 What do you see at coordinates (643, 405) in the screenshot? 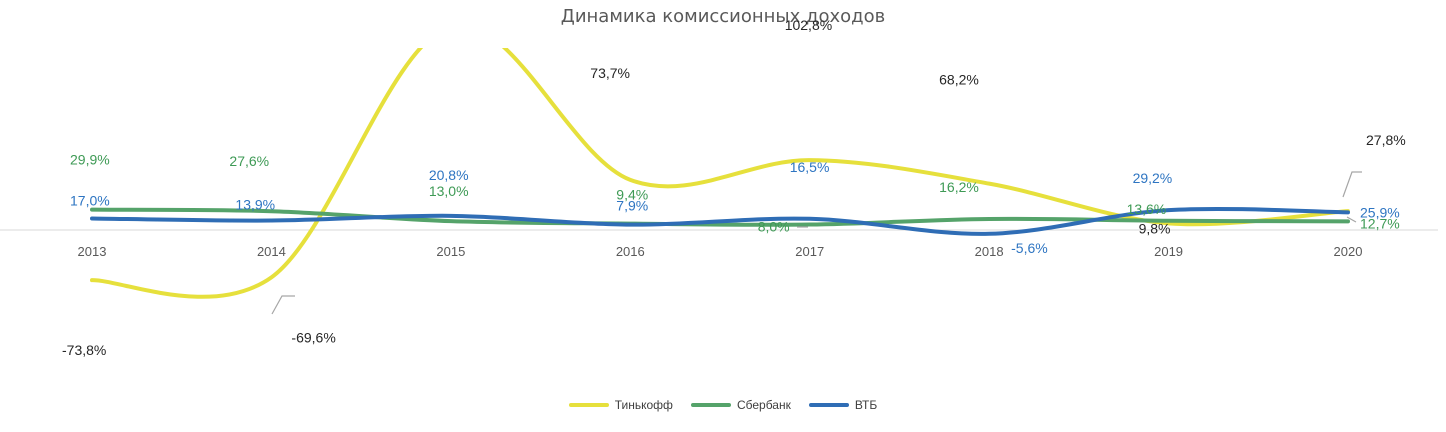
I see `legend-label: Тинькофф` at bounding box center [643, 405].